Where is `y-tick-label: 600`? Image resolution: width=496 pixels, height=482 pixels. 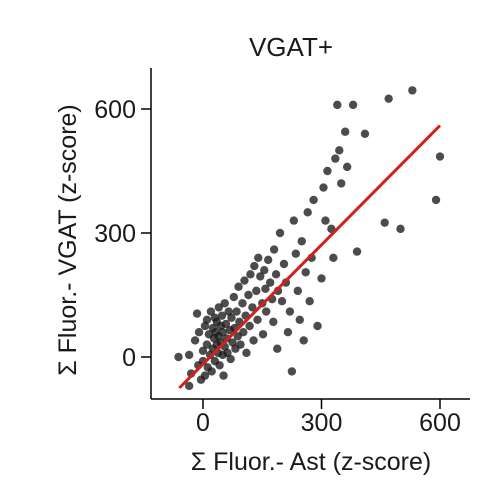
y-tick-label: 600 is located at coordinates (115, 110).